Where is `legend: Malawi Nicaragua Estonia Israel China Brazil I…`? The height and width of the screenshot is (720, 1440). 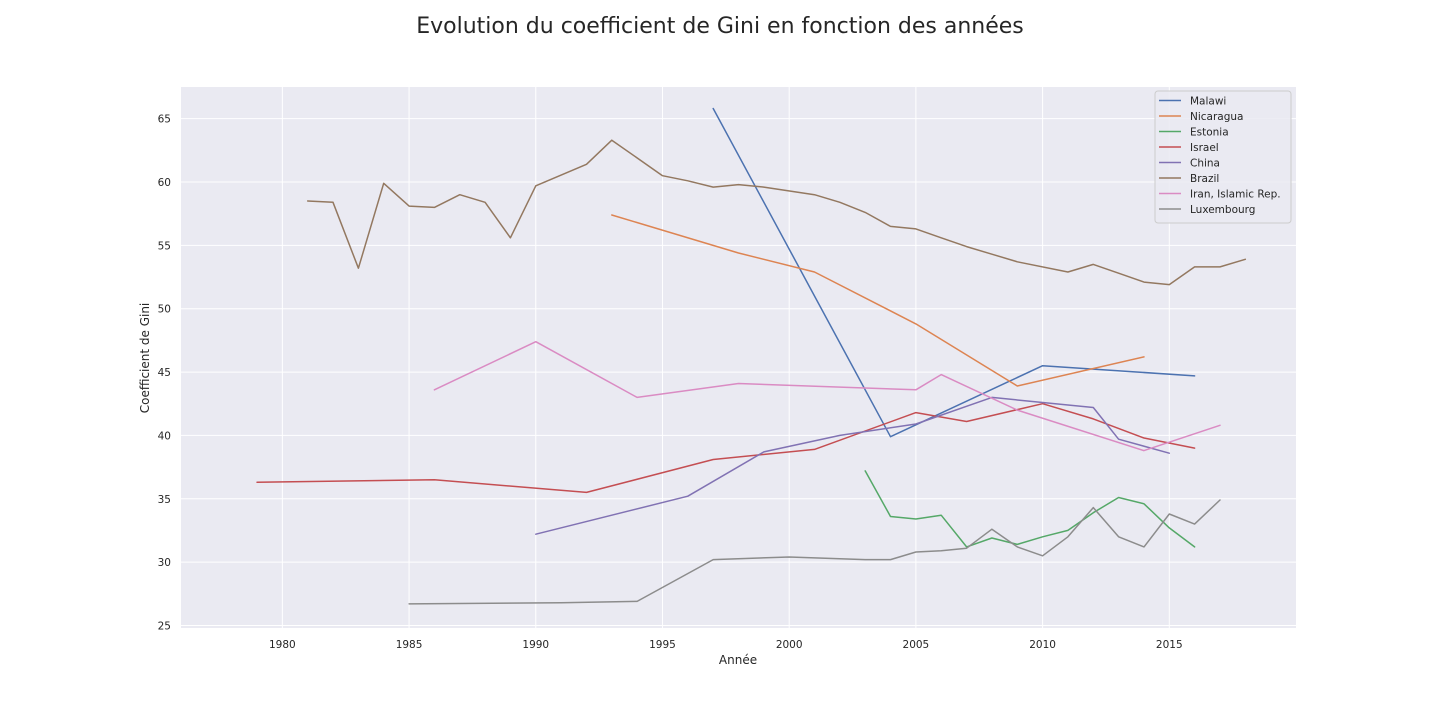 legend: Malawi Nicaragua Estonia Israel China Brazil I… is located at coordinates (1223, 157).